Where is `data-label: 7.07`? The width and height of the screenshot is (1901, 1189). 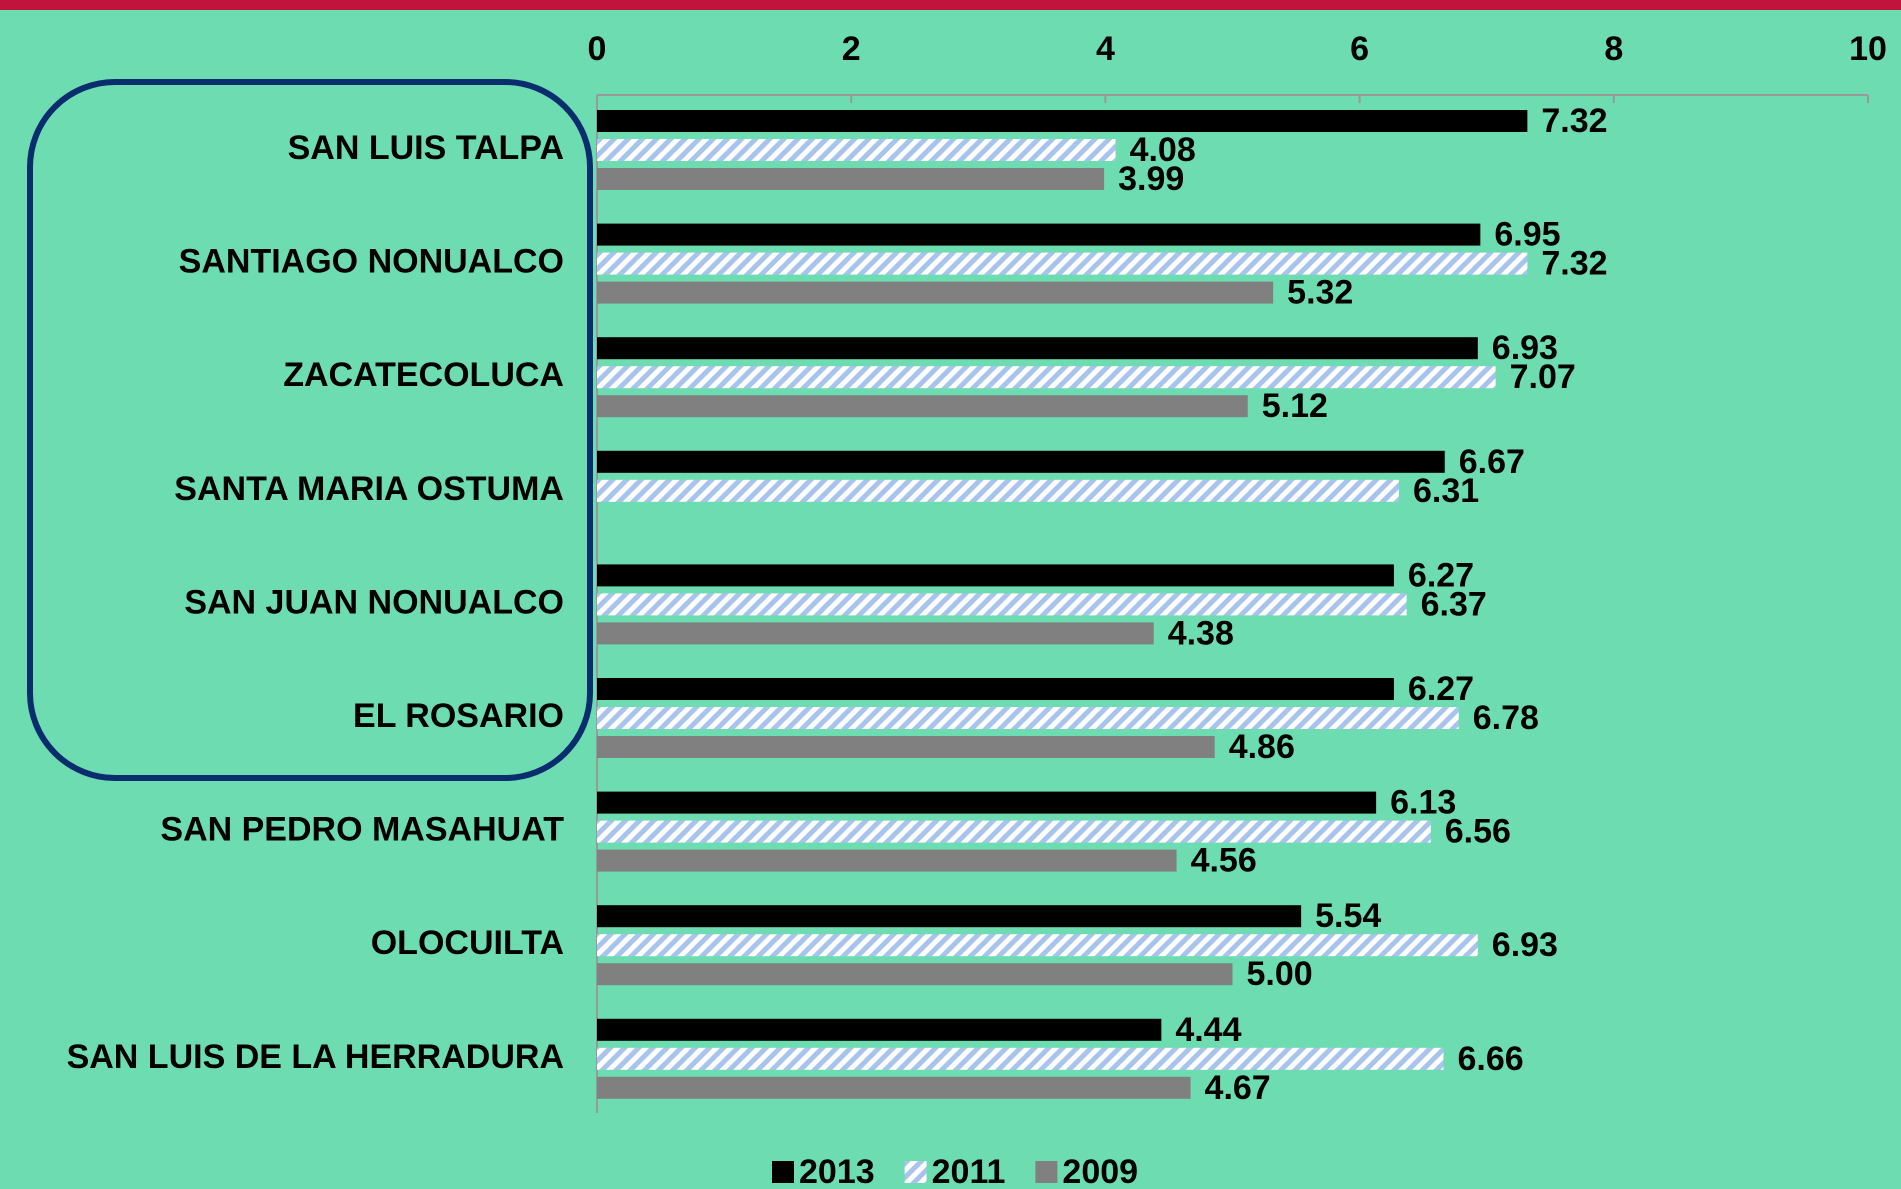 data-label: 7.07 is located at coordinates (1543, 377).